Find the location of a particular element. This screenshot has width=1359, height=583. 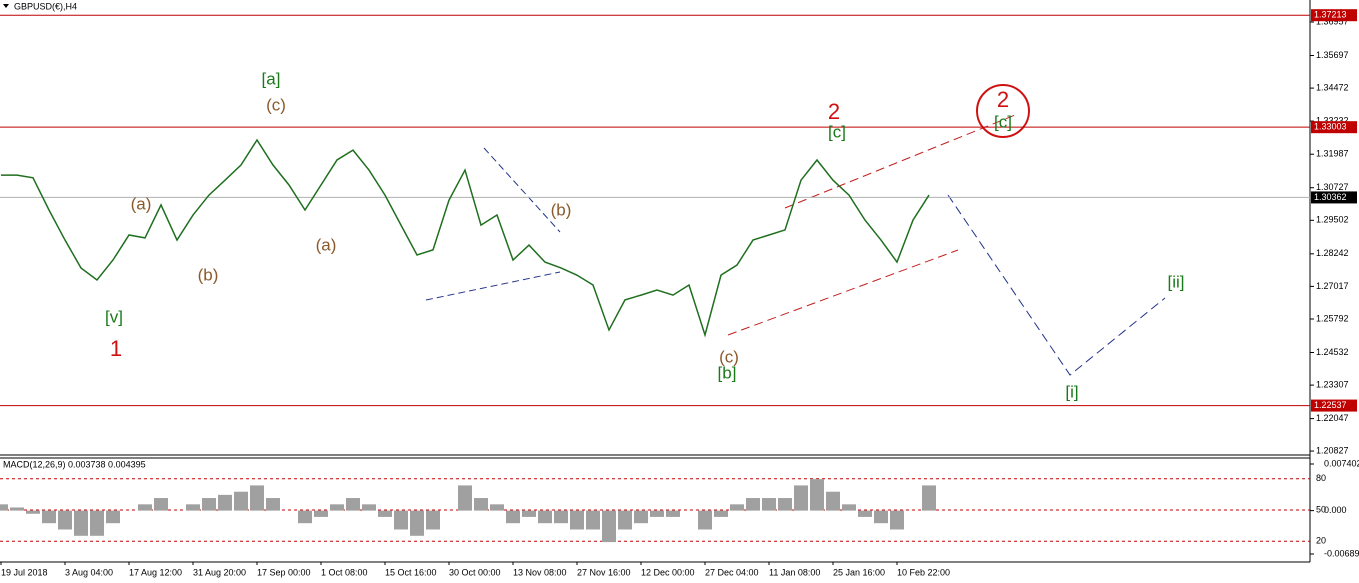

current-price-label: 1.30362 is located at coordinates (1330, 197).